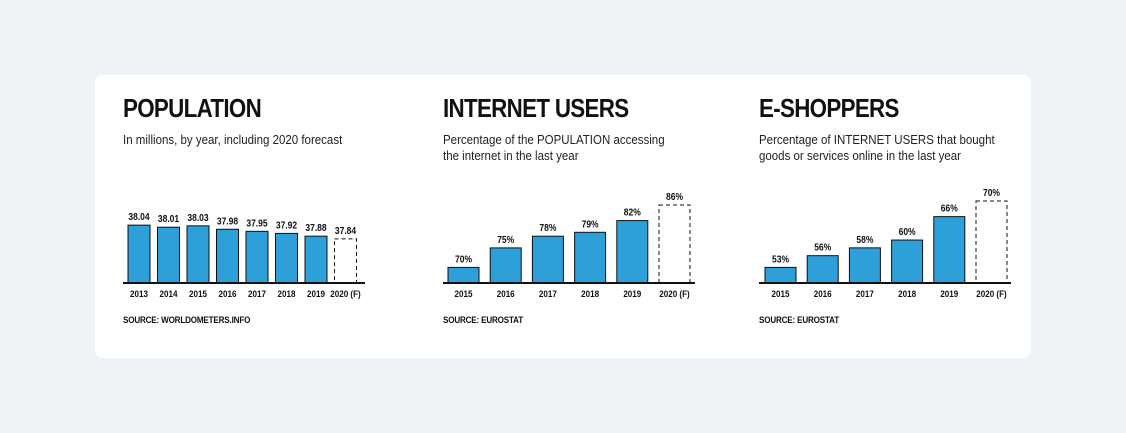 Image resolution: width=1126 pixels, height=433 pixels. Describe the element at coordinates (547, 228) in the screenshot. I see `value-label: 78%` at that location.